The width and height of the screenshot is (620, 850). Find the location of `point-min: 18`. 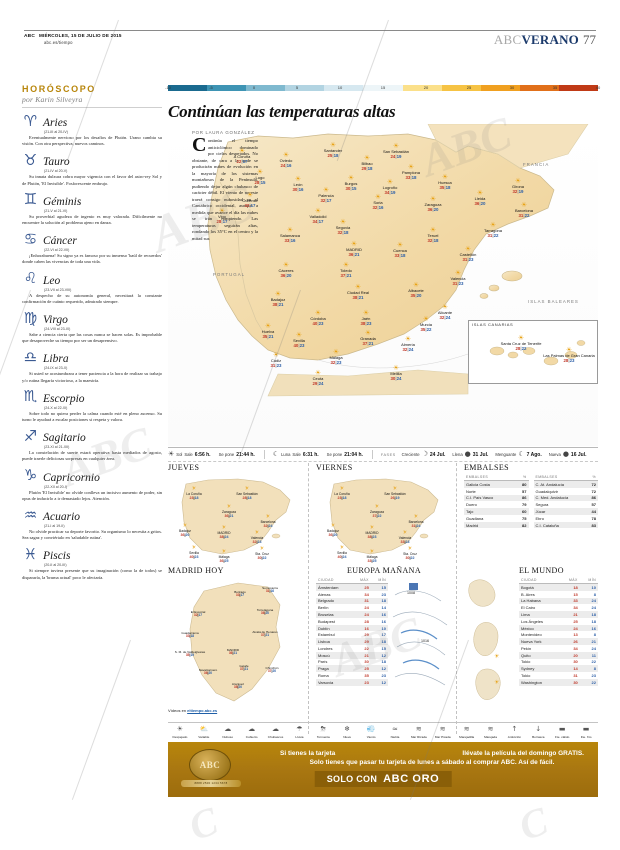

point-min: 18 is located at coordinates (192, 636).